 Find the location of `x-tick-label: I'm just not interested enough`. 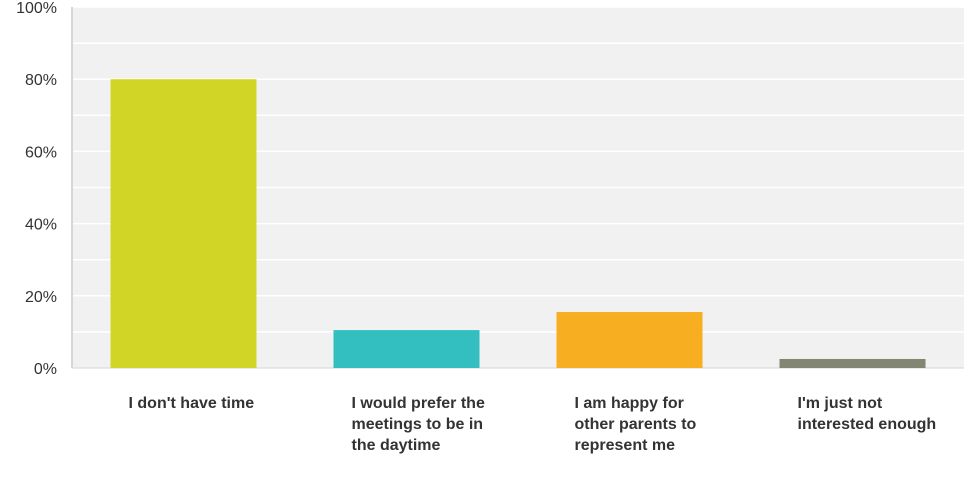

x-tick-label: I'm just not interested enough is located at coordinates (867, 414).